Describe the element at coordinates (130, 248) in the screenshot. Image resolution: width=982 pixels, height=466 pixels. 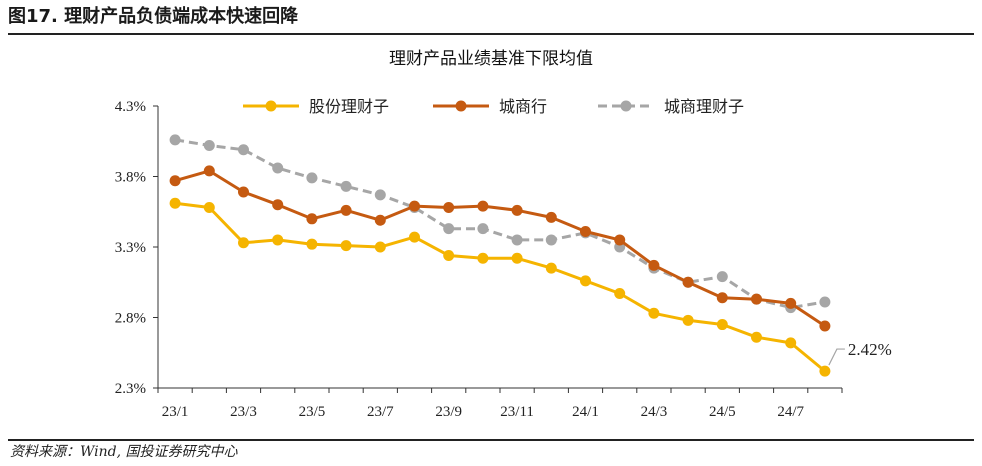
I see `y-tick-label: 3.3%` at that location.